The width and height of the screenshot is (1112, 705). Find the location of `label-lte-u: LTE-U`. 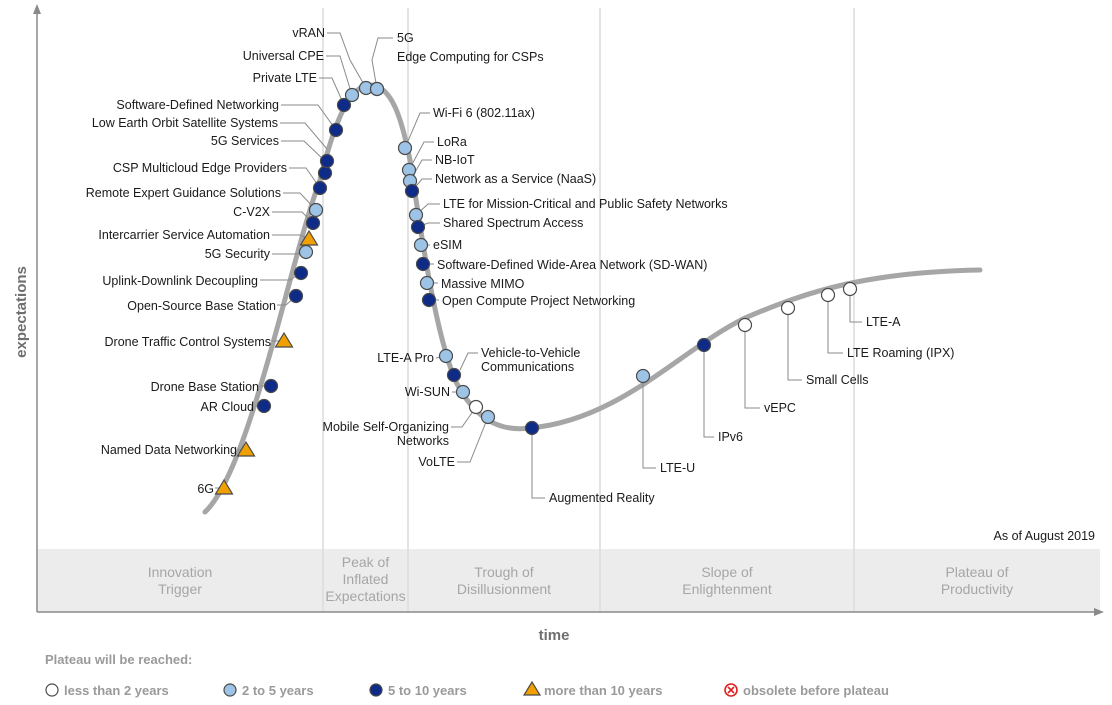

label-lte-u: LTE-U is located at coordinates (677, 468).